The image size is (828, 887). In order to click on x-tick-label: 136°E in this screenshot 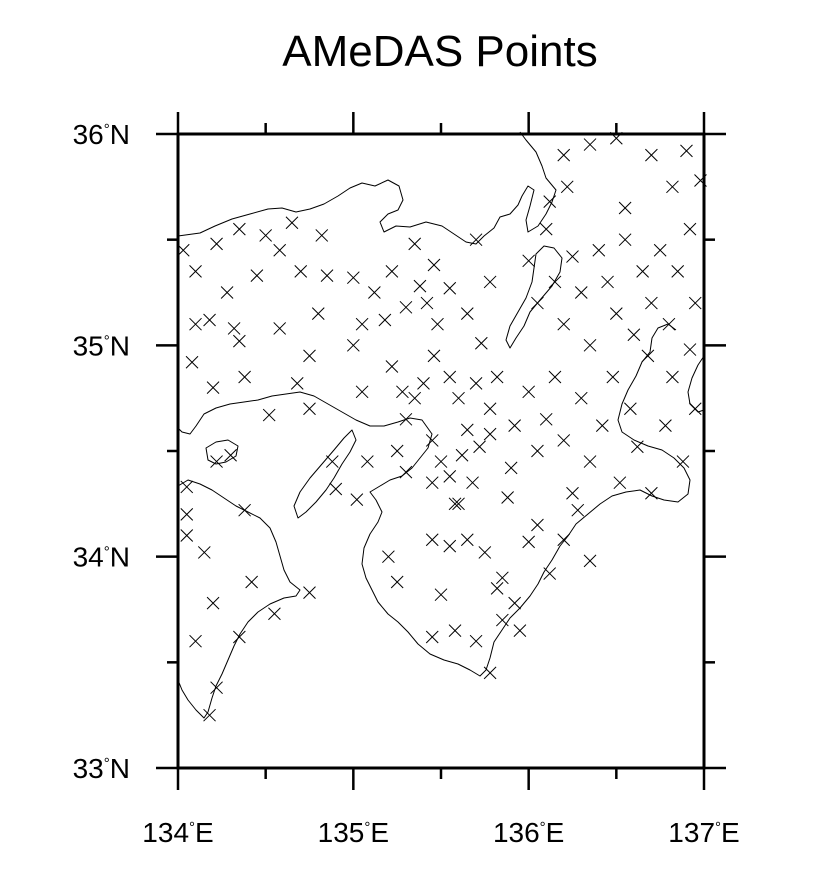, I will do `click(528, 832)`.